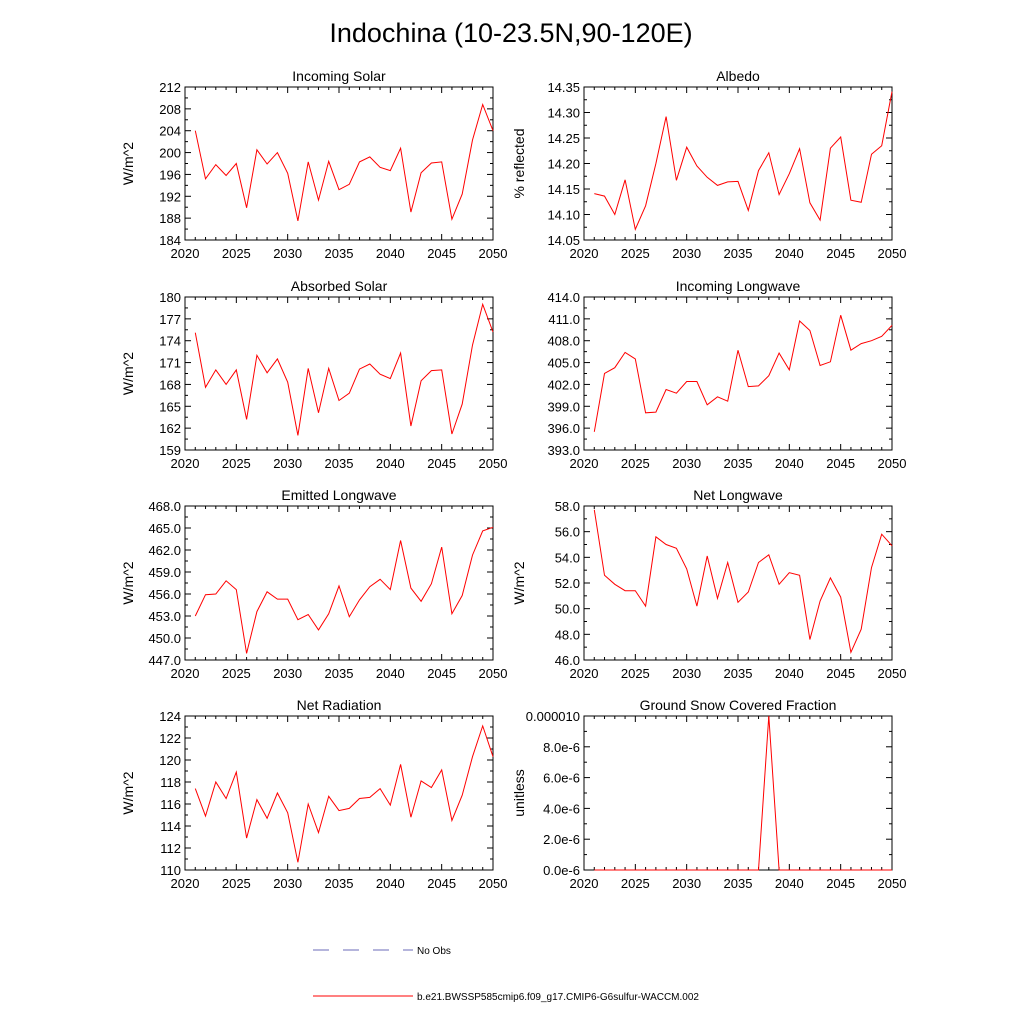  What do you see at coordinates (170, 196) in the screenshot?
I see `y-tick-label: 192` at bounding box center [170, 196].